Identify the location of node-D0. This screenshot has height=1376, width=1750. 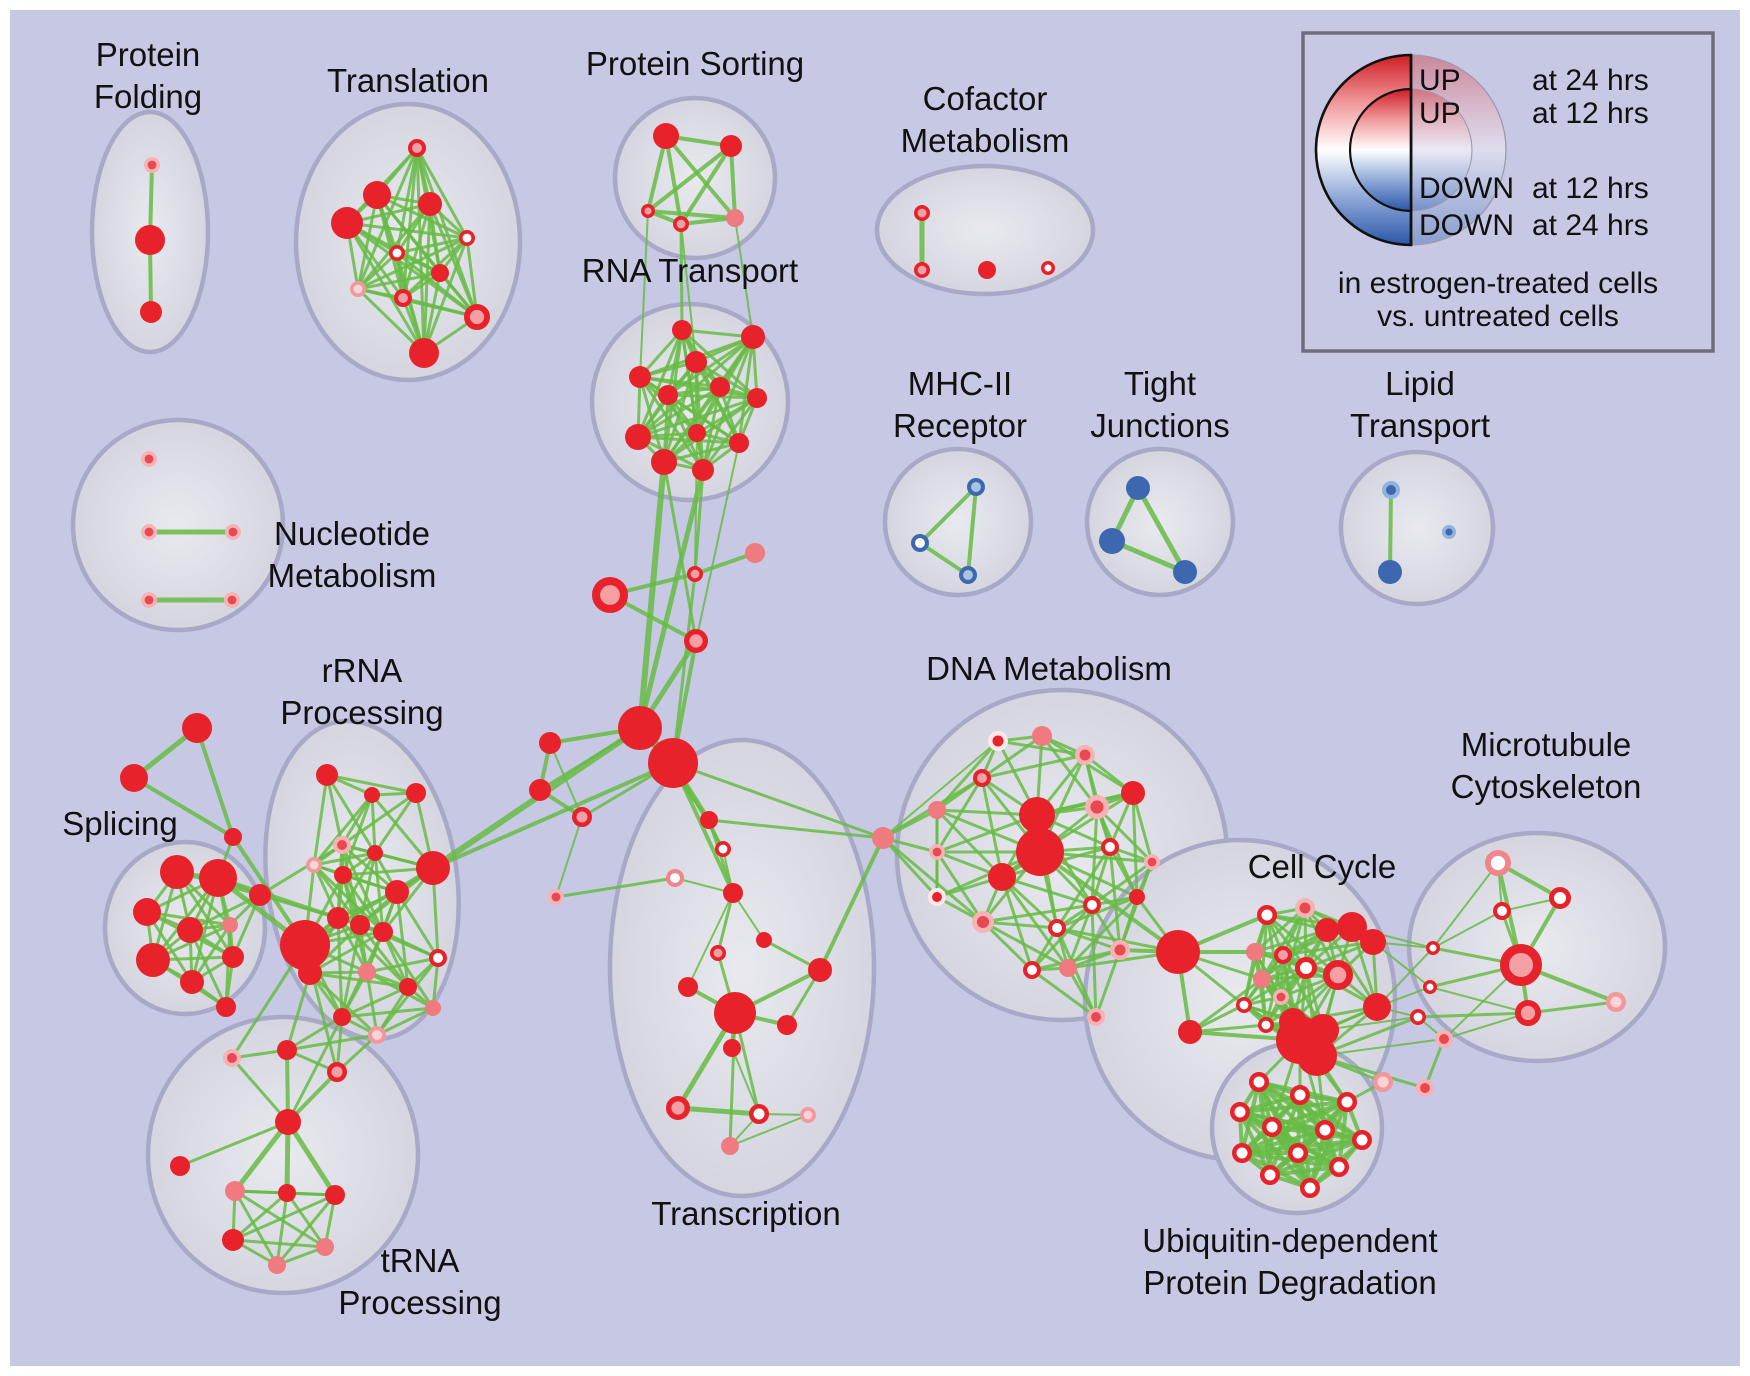
(998, 741).